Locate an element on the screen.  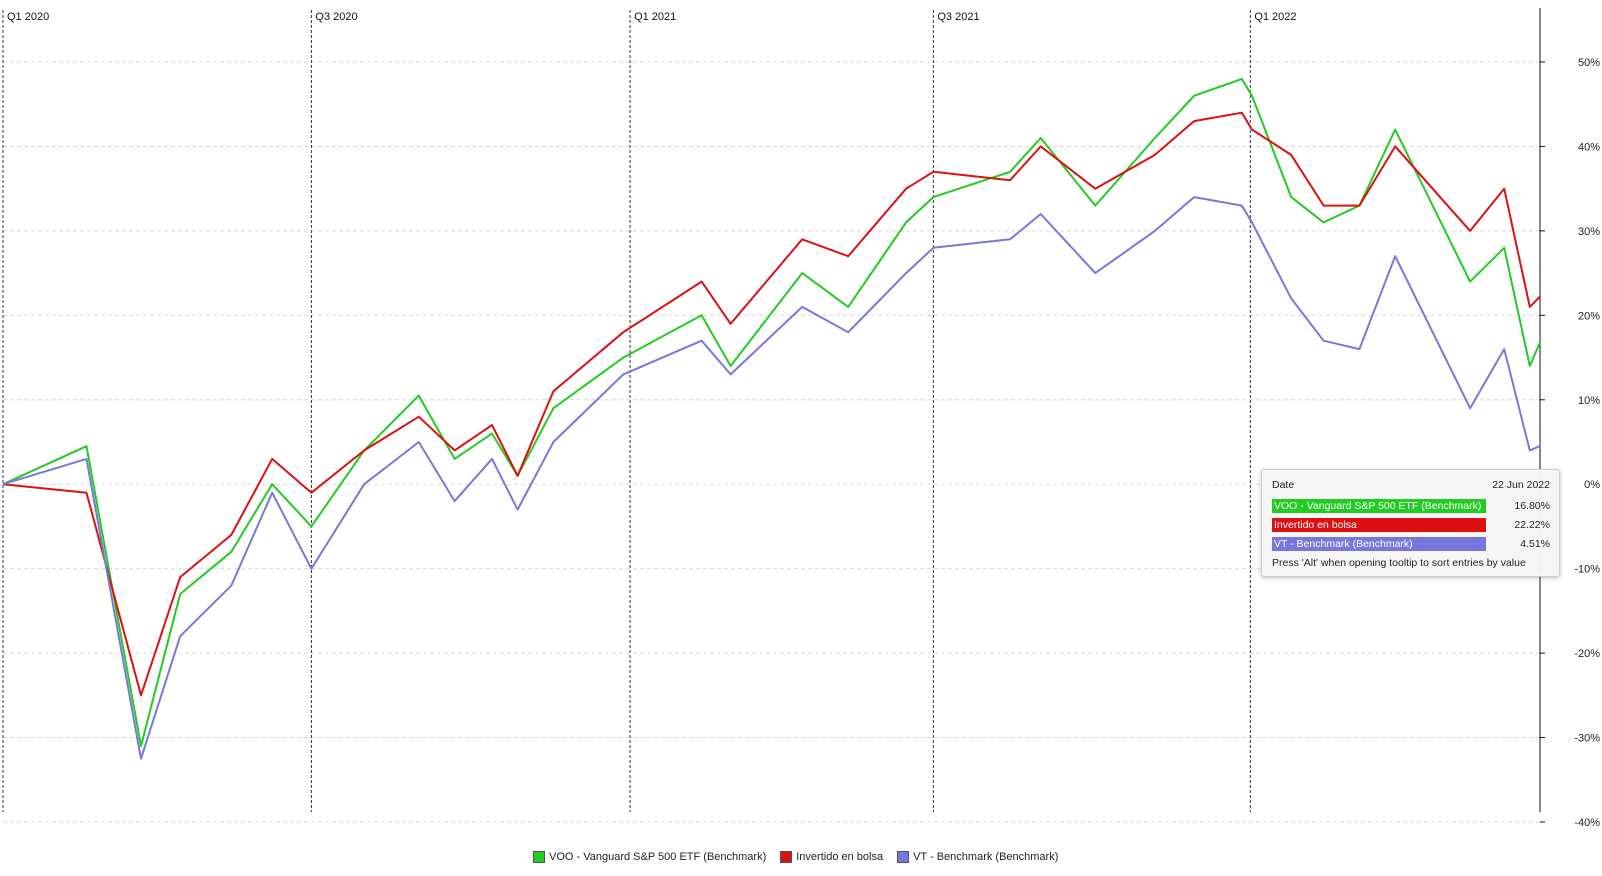
tooltip-item-value: 4.51% is located at coordinates (1535, 544).